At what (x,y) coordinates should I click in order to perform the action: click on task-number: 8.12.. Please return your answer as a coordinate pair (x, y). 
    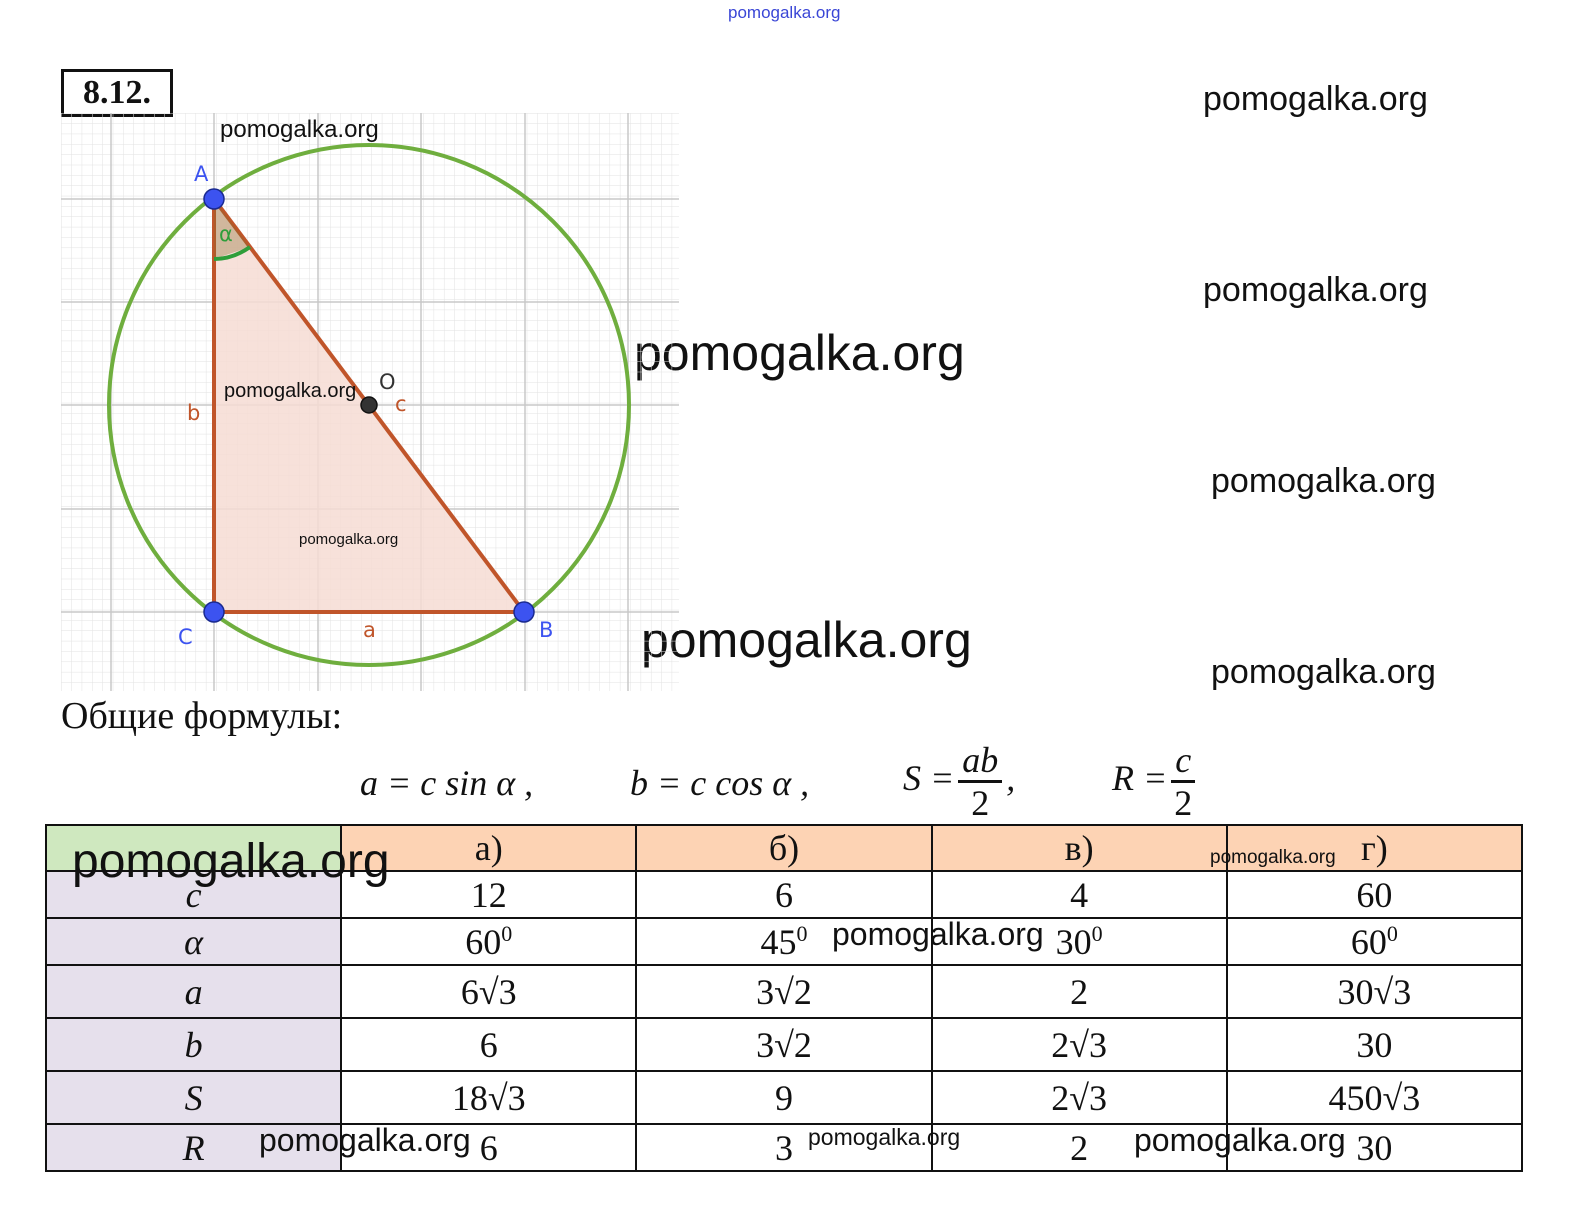
    Looking at the image, I should click on (117, 93).